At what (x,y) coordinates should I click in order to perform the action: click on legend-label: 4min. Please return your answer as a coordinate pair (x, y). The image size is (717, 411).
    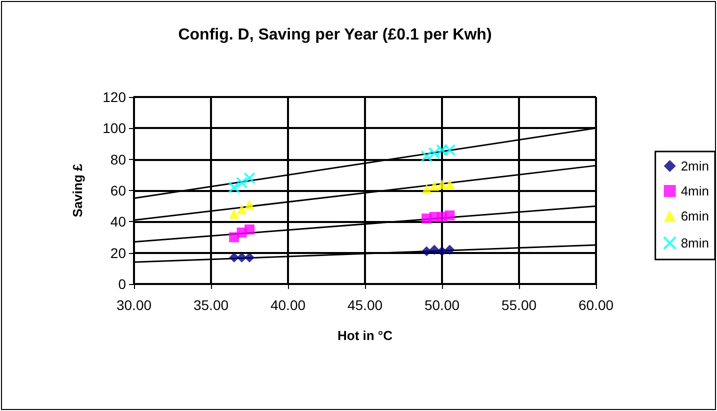
    Looking at the image, I should click on (695, 191).